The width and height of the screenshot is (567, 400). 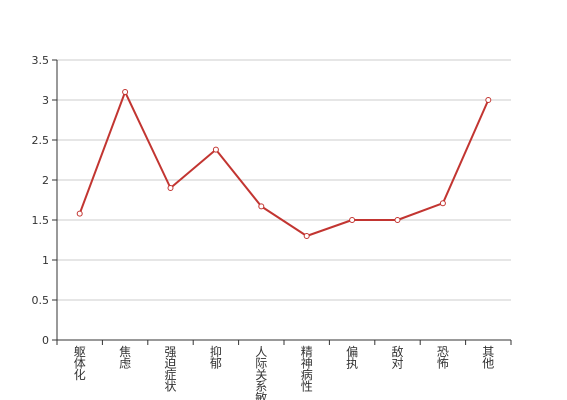 I want to click on y-tick-label: 1.5, so click(x=41, y=220).